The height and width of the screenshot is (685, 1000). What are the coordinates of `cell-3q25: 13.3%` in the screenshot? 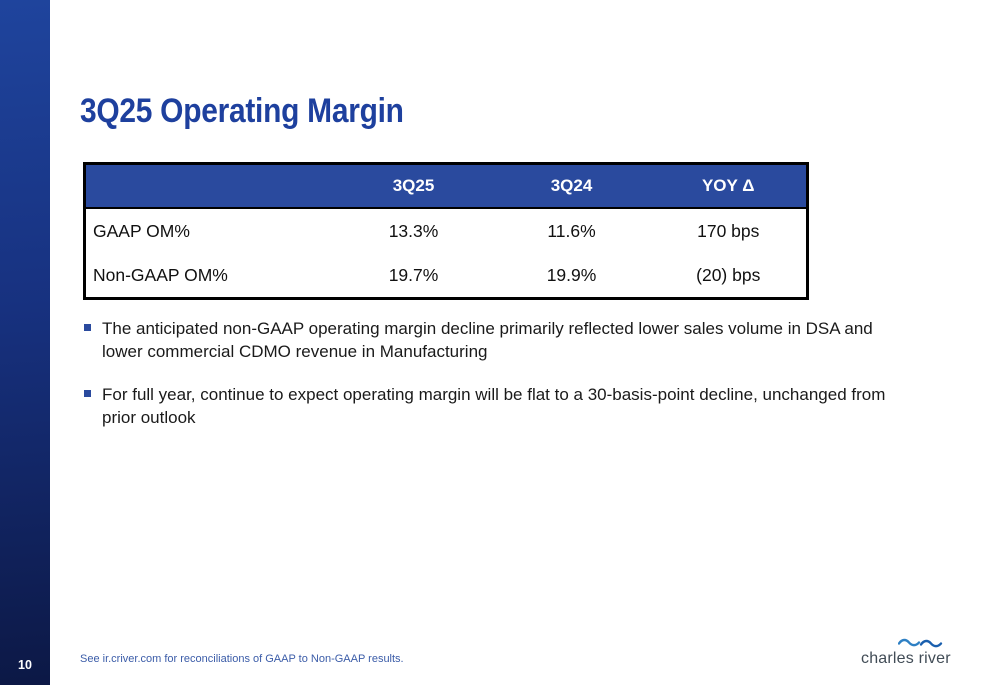 It's located at (413, 230).